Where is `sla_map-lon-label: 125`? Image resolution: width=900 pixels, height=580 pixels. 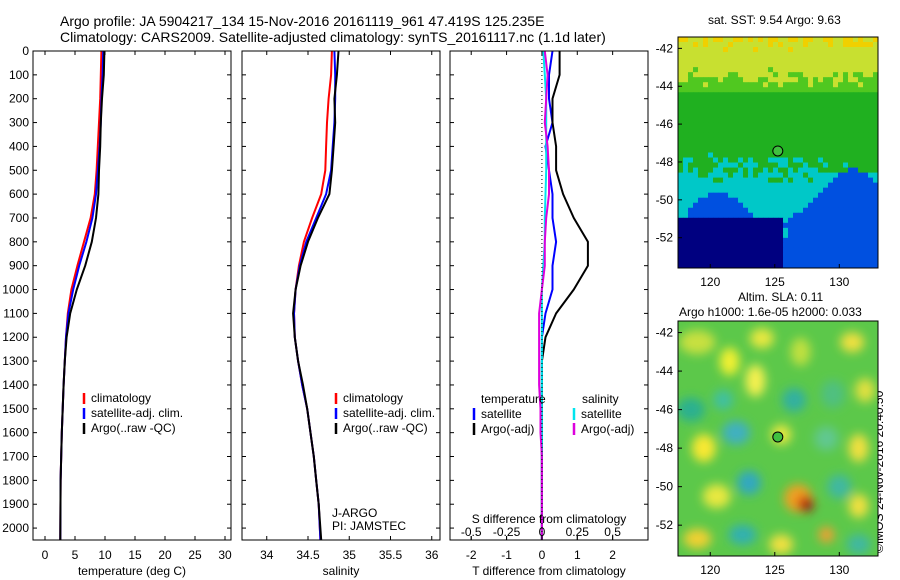 sla_map-lon-label: 125 is located at coordinates (775, 570).